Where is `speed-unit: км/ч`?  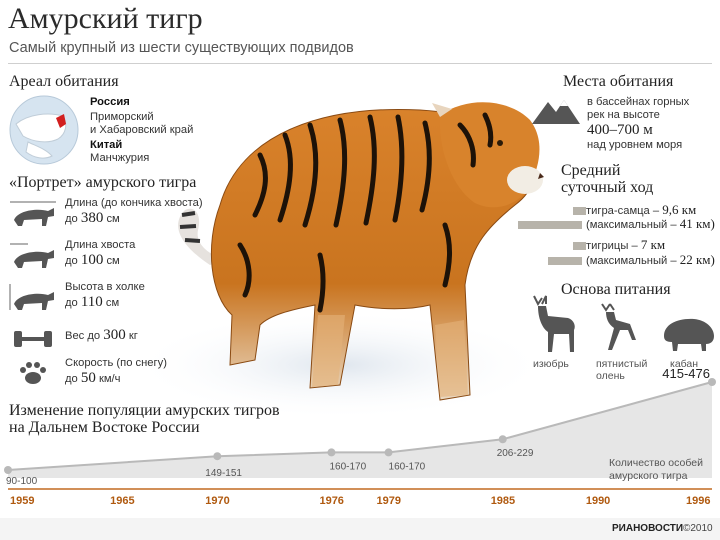 speed-unit: км/ч is located at coordinates (108, 379).